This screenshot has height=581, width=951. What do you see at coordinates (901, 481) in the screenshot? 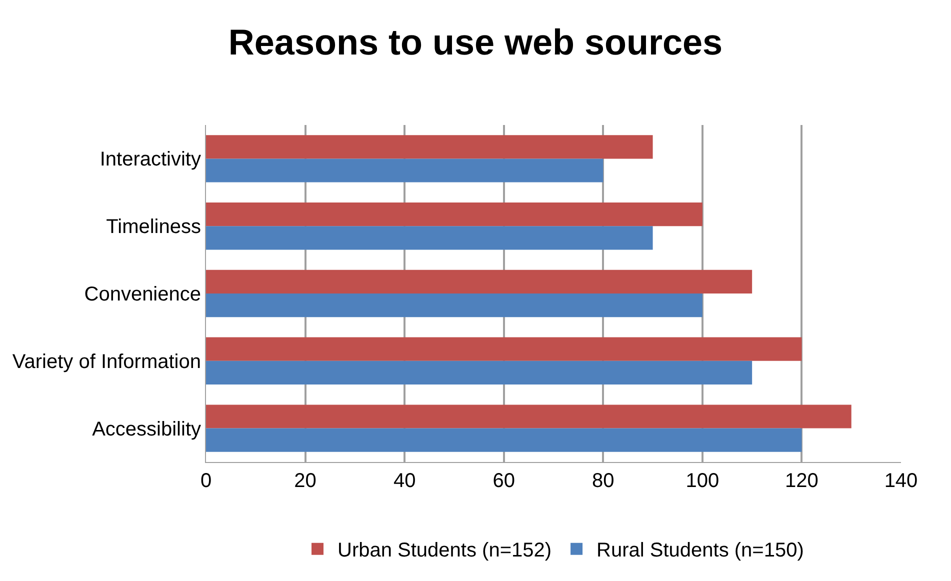
I see `x-tick-label: 140` at bounding box center [901, 481].